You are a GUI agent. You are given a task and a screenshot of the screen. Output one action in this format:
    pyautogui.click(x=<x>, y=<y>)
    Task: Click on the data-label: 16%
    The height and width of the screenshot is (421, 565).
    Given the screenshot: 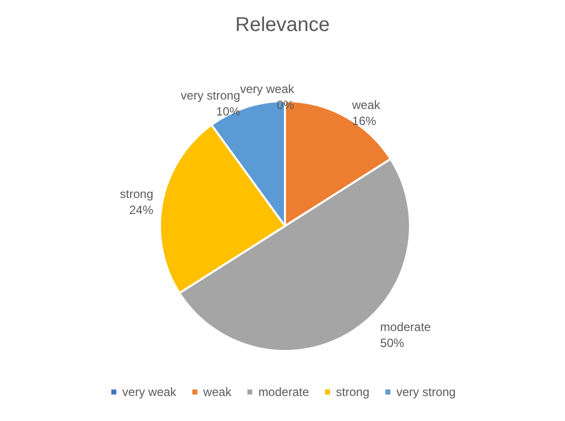 What is the action you would take?
    pyautogui.click(x=364, y=121)
    